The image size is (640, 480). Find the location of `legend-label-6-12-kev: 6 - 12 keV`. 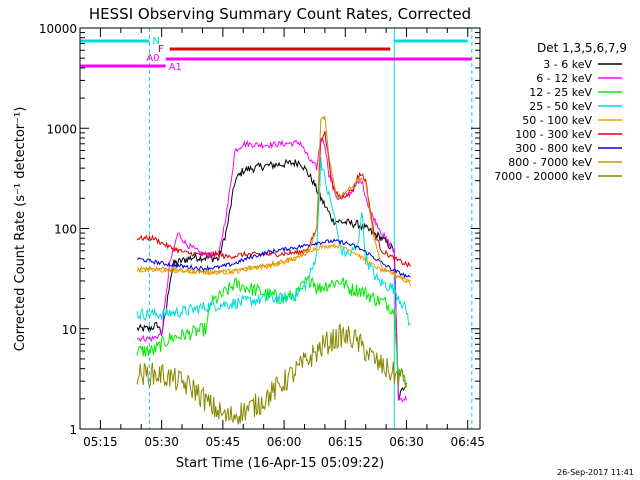

legend-label-6-12-kev: 6 - 12 keV is located at coordinates (564, 78).